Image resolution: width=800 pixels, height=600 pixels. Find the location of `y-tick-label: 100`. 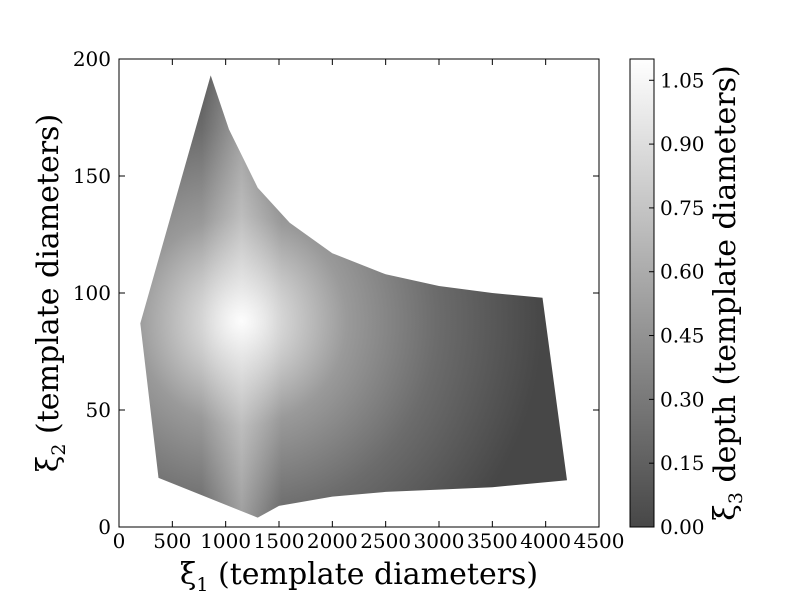

y-tick-label: 100 is located at coordinates (92, 293).